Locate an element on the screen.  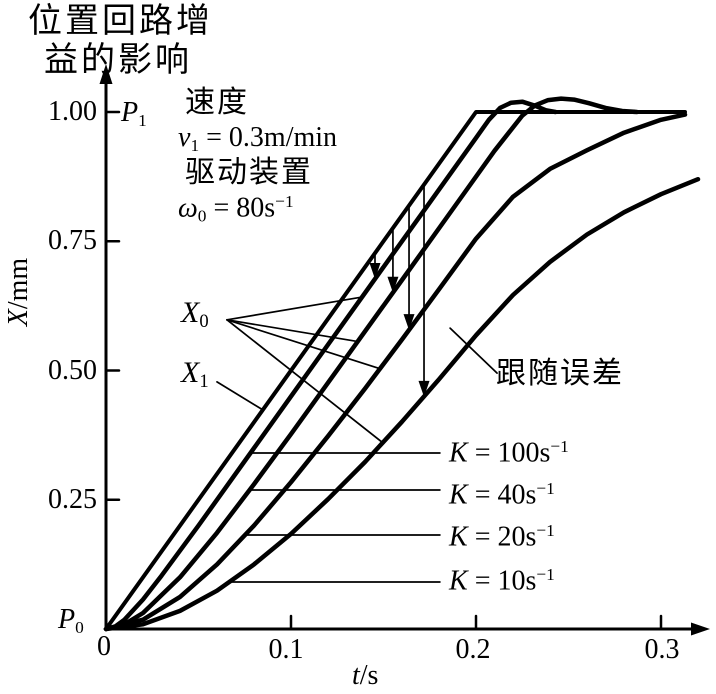
y-tick-label-075: 0.75 is located at coordinates (72, 240).